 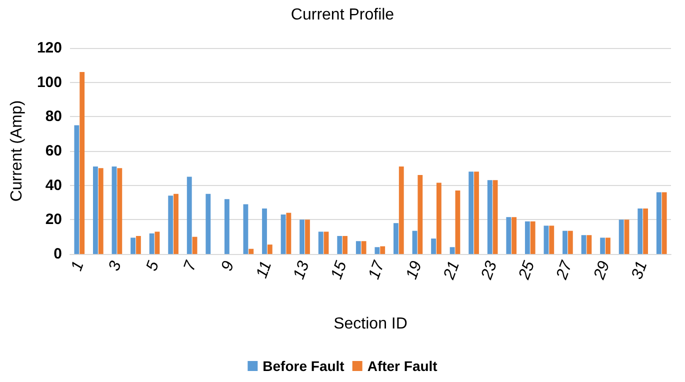 What do you see at coordinates (602, 271) in the screenshot?
I see `x-tick-label: 29` at bounding box center [602, 271].